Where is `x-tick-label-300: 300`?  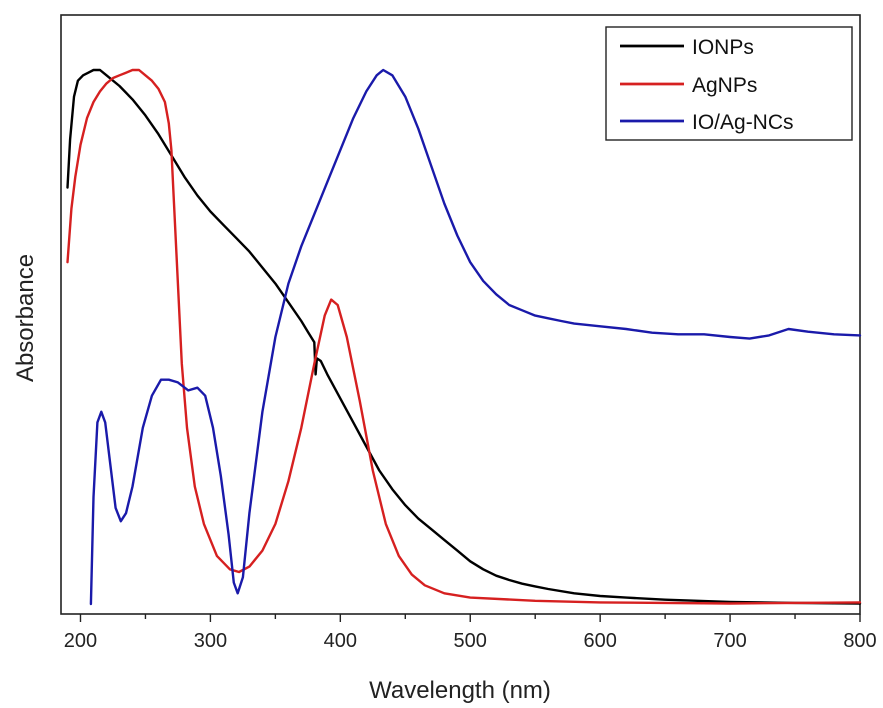 x-tick-label-300: 300 is located at coordinates (210, 641).